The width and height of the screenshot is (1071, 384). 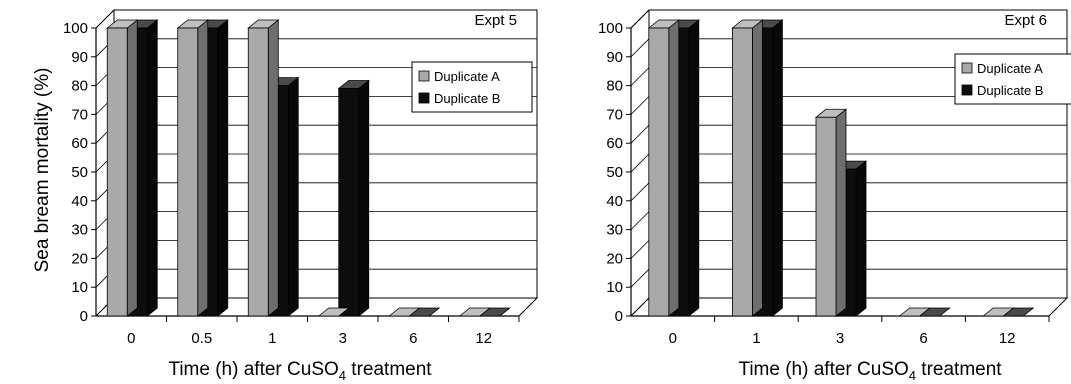 I want to click on x-axis-label-right: Time (h) after CuSO4 treatment, so click(x=870, y=371).